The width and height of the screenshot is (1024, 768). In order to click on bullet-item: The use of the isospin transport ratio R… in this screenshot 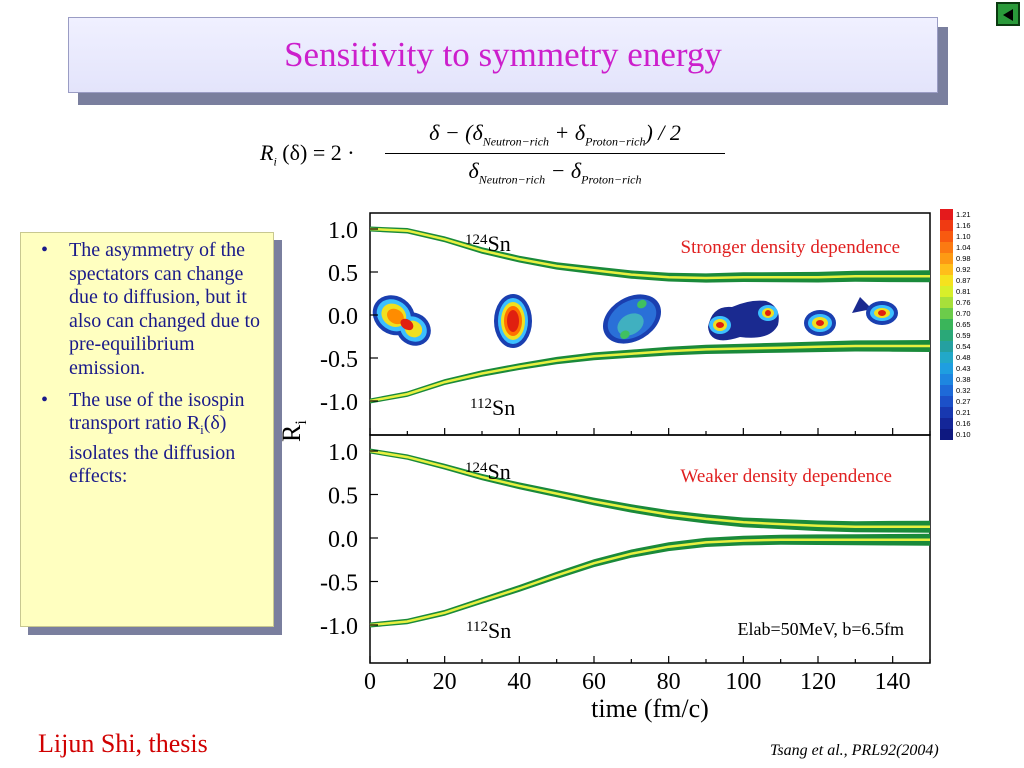, I will do `click(153, 439)`.